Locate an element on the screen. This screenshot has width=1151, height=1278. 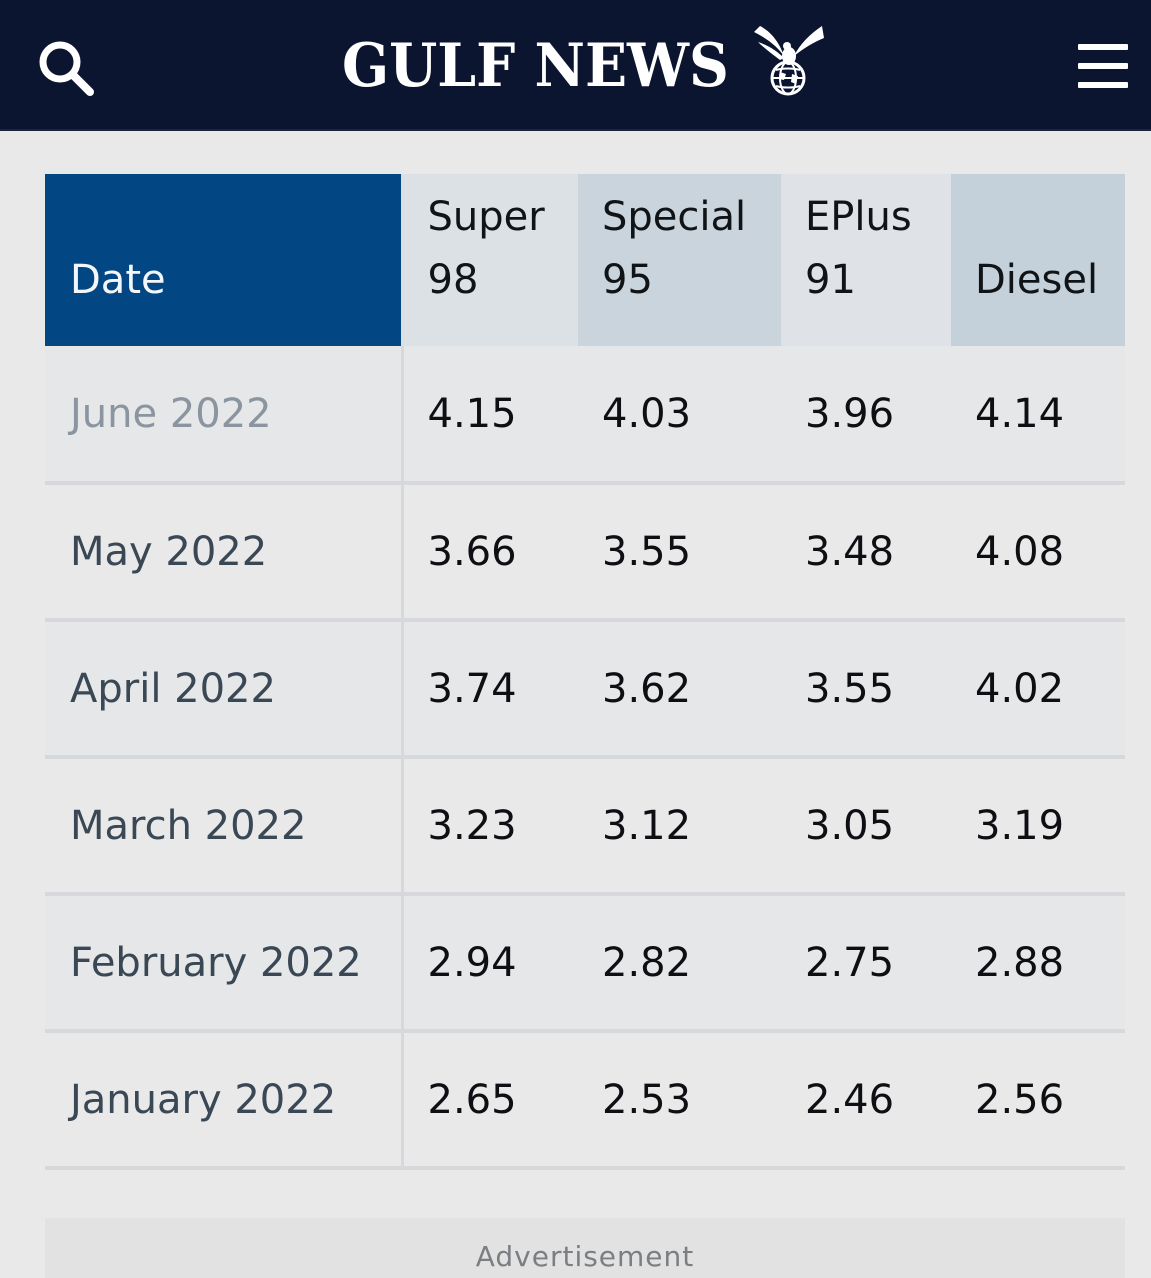
eplus91-price-cell: 3.05 is located at coordinates (866, 826).